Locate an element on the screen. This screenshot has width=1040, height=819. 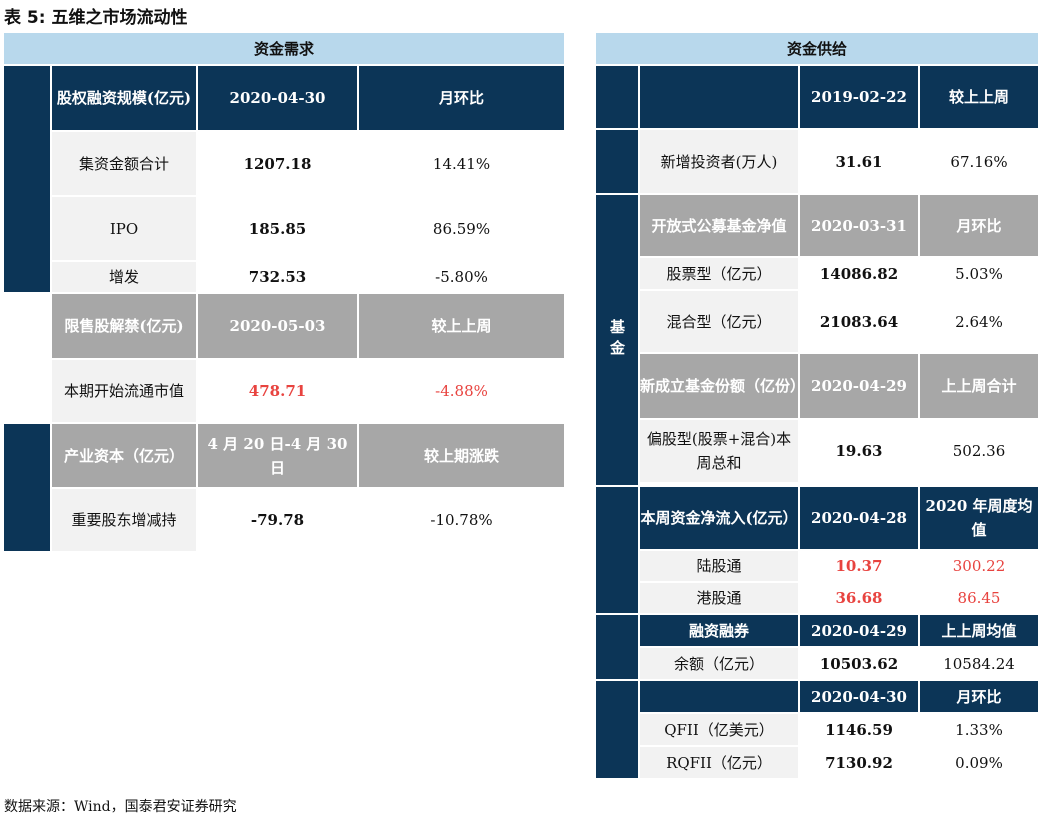
row-label: 余额（亿元） is located at coordinates (719, 663).